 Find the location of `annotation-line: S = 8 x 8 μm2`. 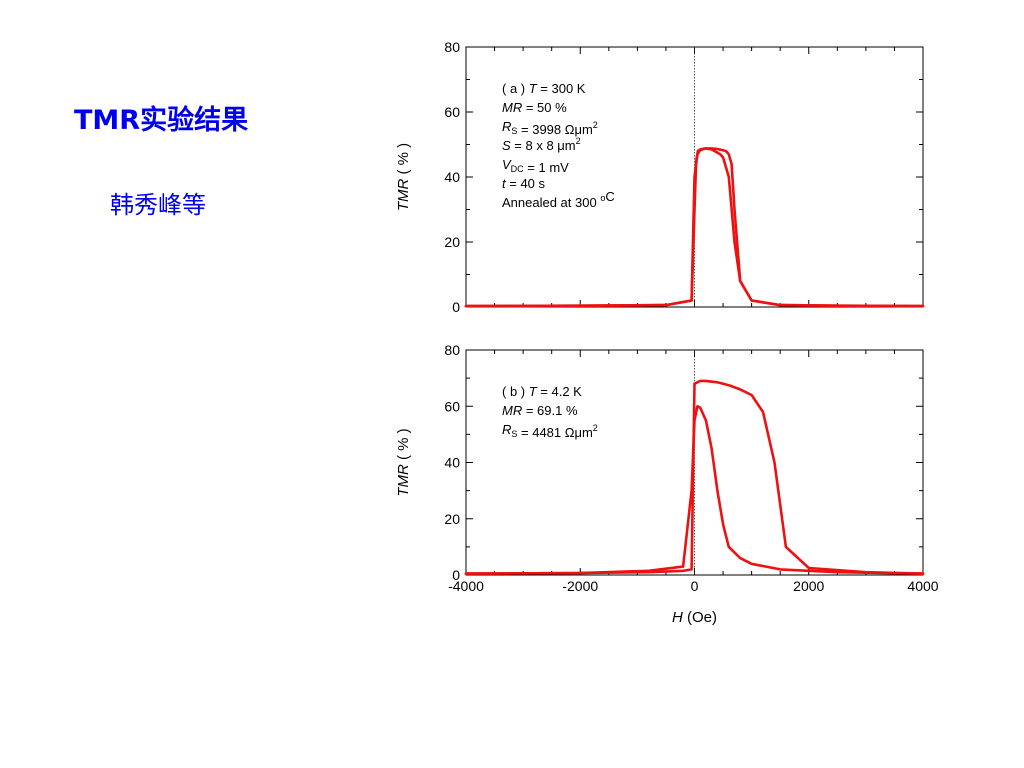

annotation-line: S = 8 x 8 μm2 is located at coordinates (541, 144).